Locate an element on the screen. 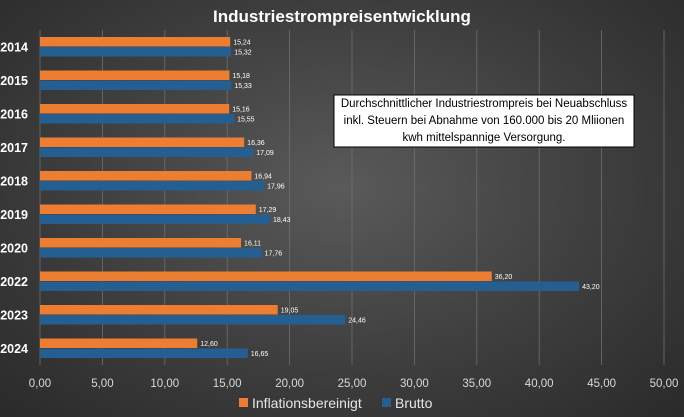  x-tick-label: 0,00 is located at coordinates (40, 384).